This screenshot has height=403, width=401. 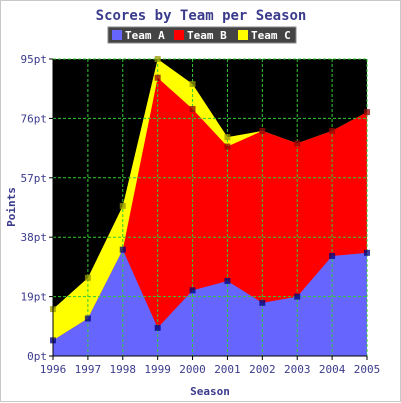 I want to click on x-axis-label: Season, so click(x=210, y=391).